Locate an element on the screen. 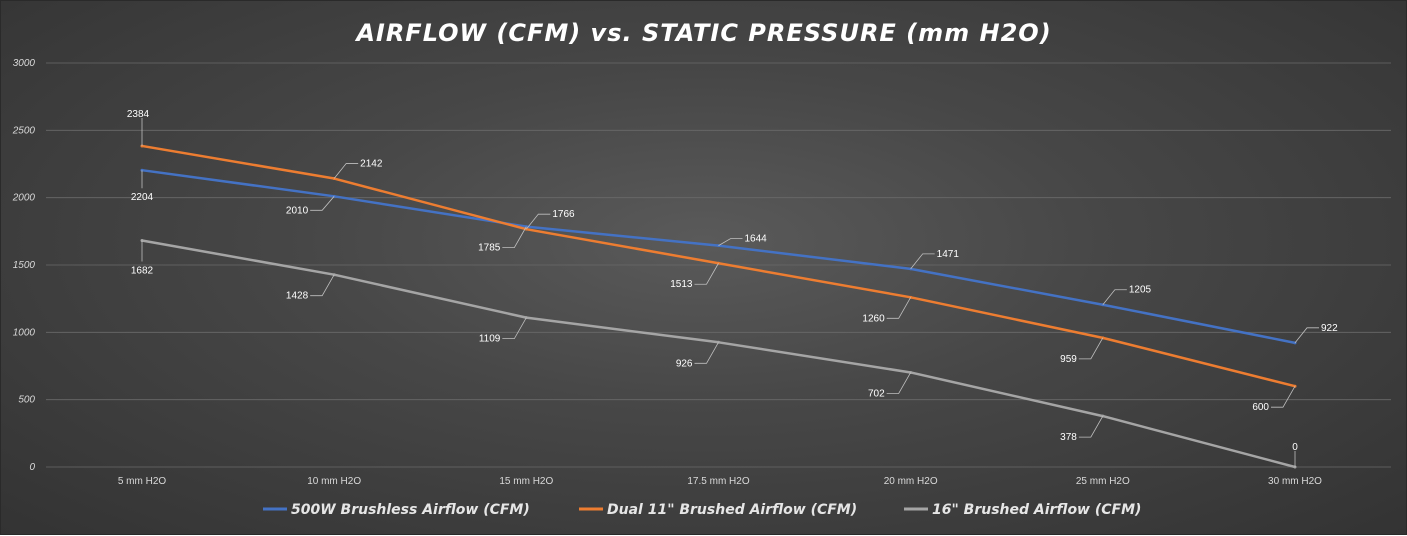 This screenshot has width=1407, height=536. data-label: 1260 is located at coordinates (873, 318).